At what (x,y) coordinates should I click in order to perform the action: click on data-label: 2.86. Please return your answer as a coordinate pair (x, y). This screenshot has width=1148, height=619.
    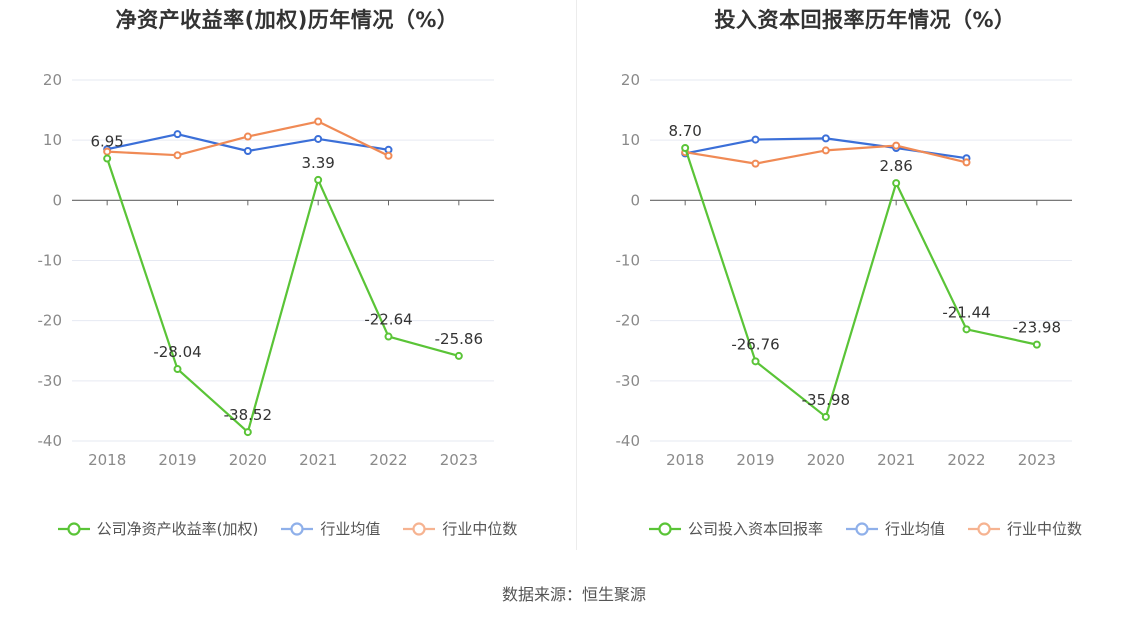
    Looking at the image, I should click on (895, 166).